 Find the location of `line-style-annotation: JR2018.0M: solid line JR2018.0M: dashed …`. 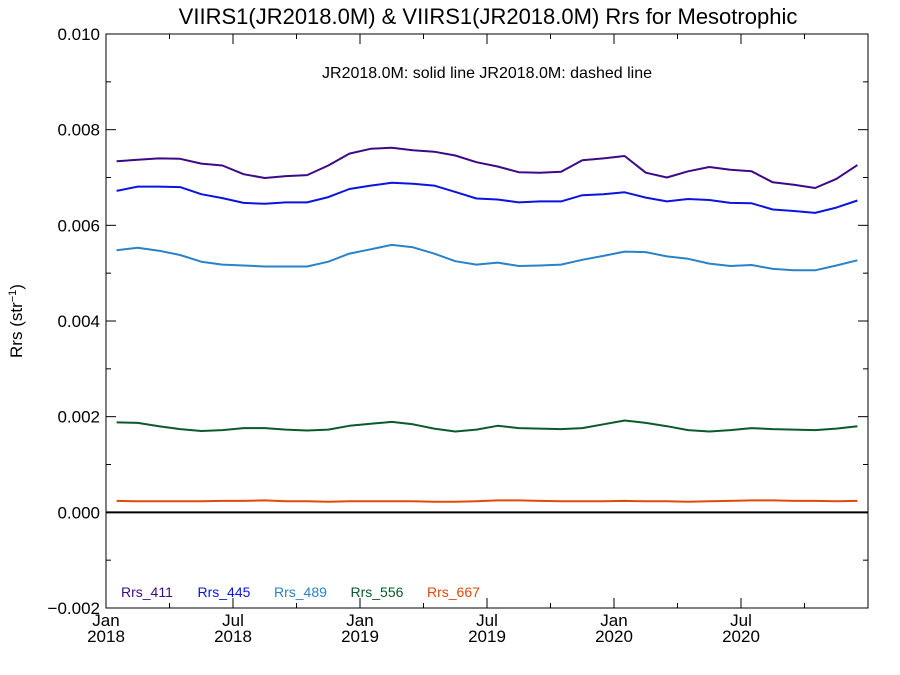

line-style-annotation: JR2018.0M: solid line JR2018.0M: dashed … is located at coordinates (487, 73).